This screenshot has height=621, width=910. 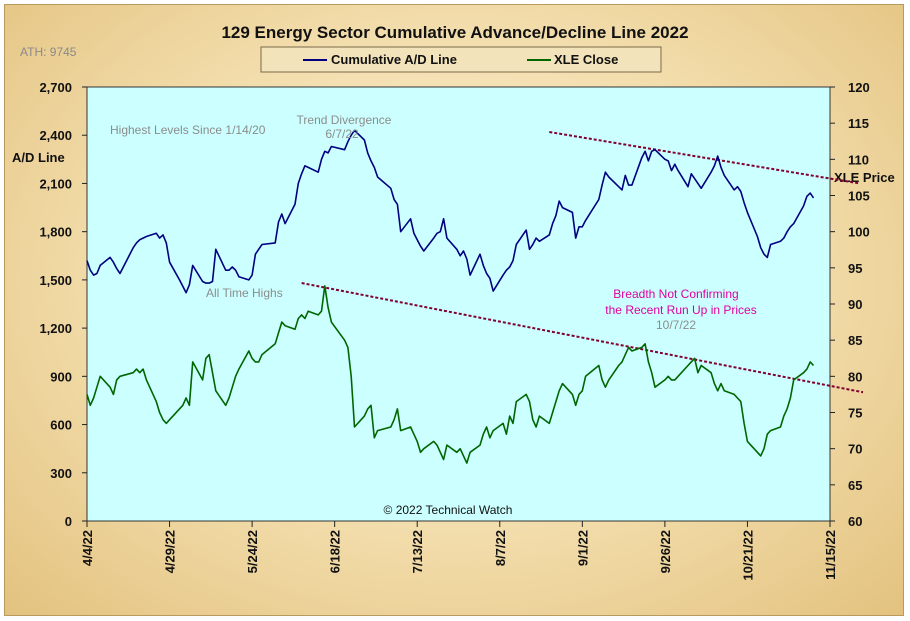 What do you see at coordinates (859, 196) in the screenshot?
I see `y-right-tick-label: 105` at bounding box center [859, 196].